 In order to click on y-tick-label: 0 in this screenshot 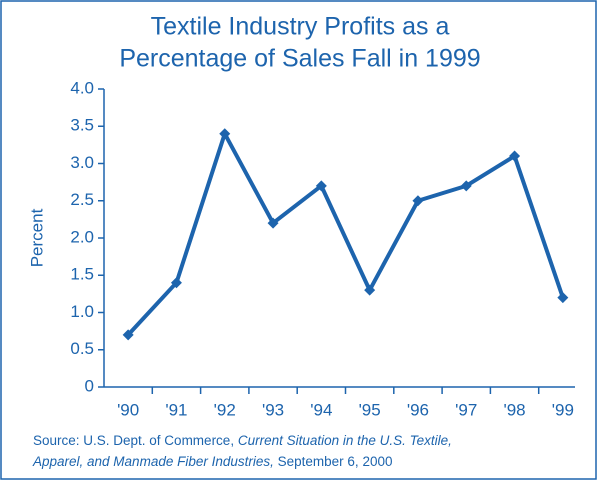, I will do `click(89, 385)`.